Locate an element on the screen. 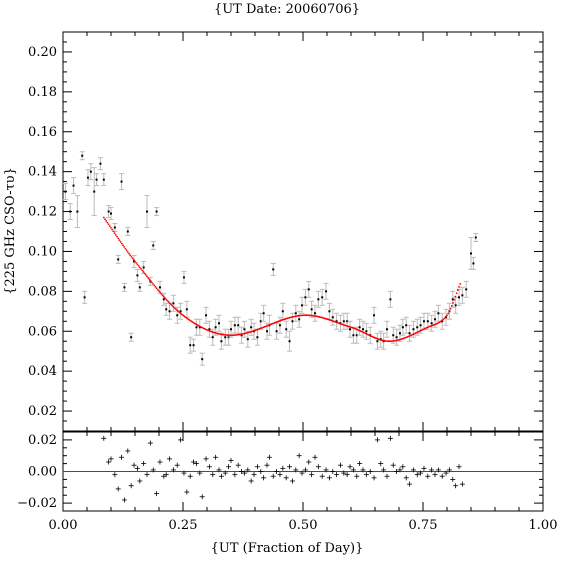  x-tick-label: 0.00 is located at coordinates (63, 525).